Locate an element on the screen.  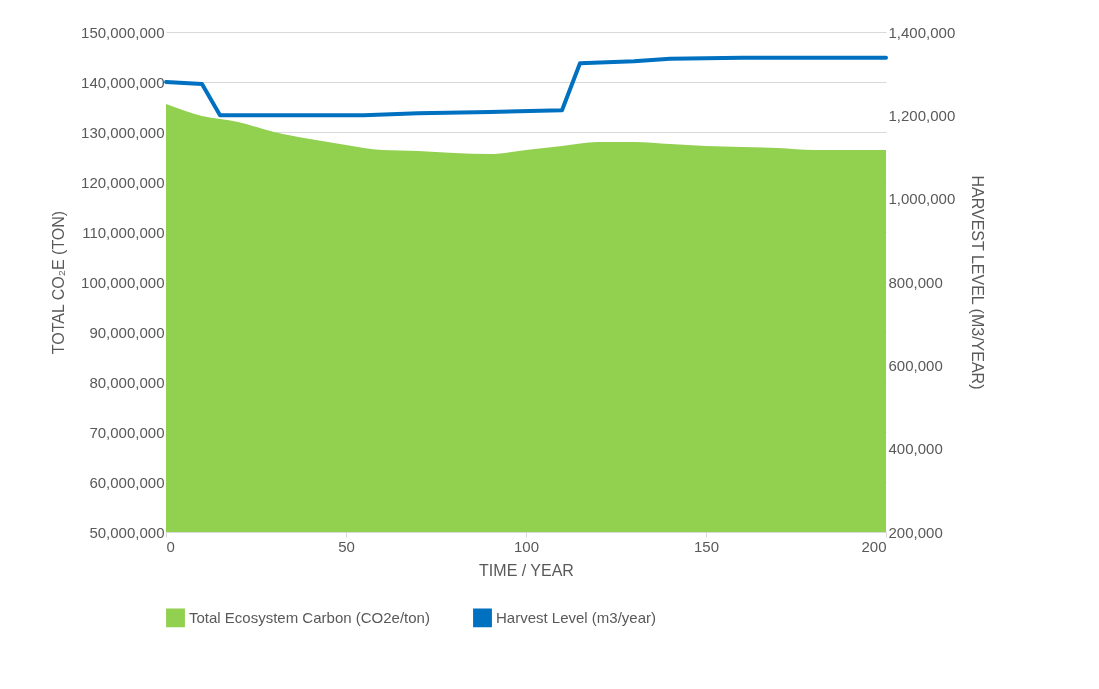
y-tick-label: 120,000,000 is located at coordinates (123, 182).